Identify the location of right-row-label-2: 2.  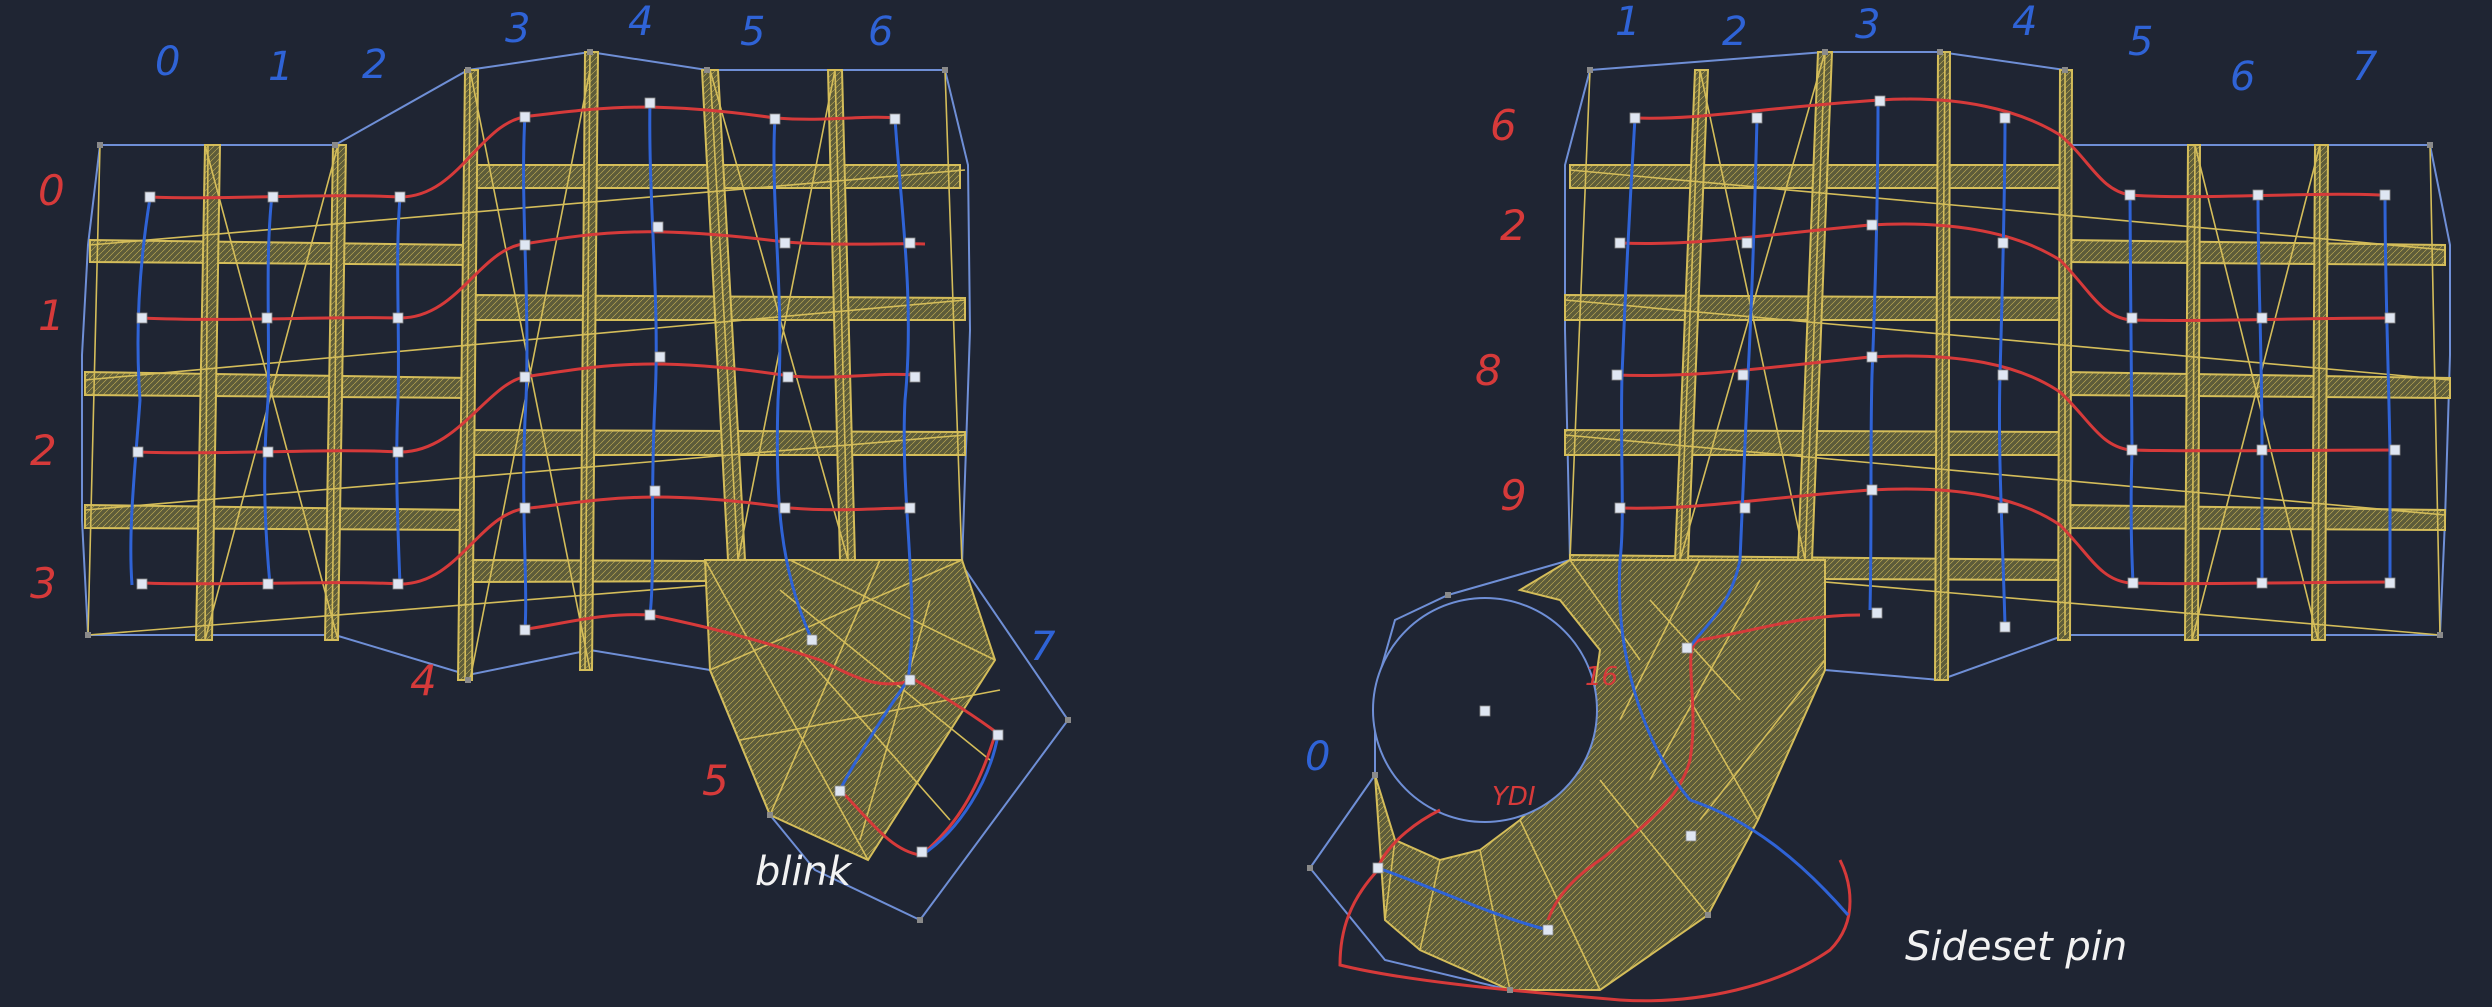
(1513, 225).